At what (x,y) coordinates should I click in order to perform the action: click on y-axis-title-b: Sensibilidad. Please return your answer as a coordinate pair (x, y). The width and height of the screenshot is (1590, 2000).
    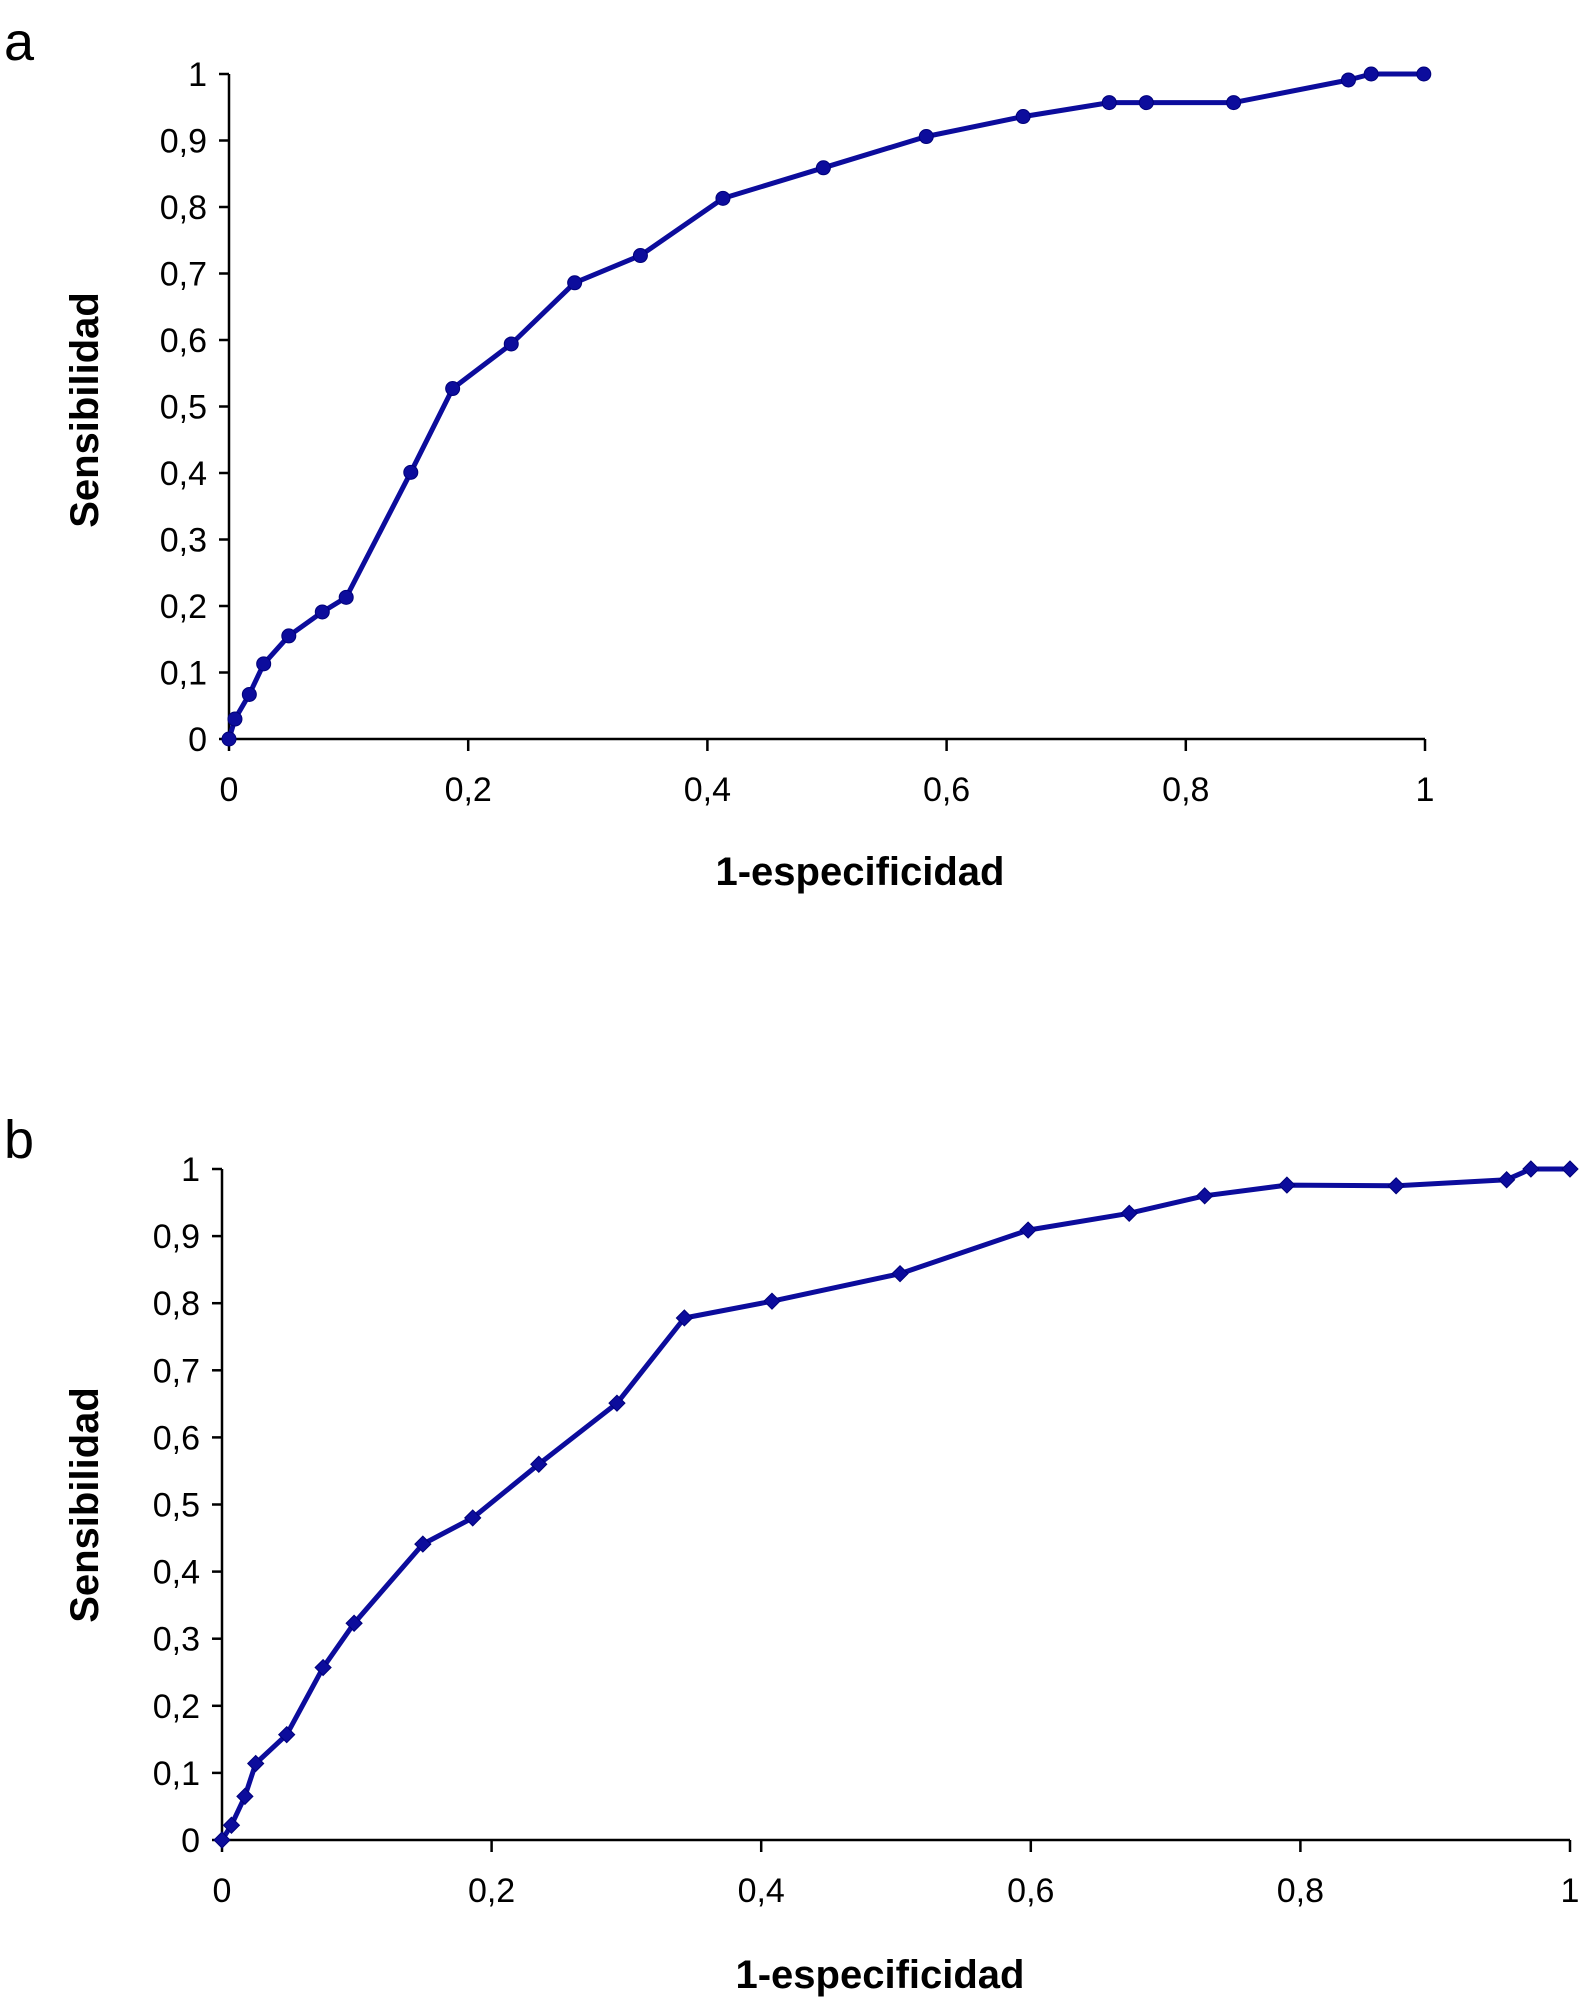
    Looking at the image, I should click on (85, 1505).